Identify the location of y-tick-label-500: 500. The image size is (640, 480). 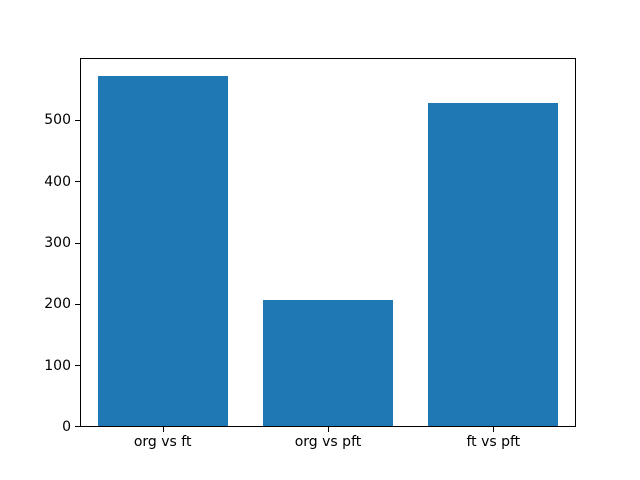
(57, 120).